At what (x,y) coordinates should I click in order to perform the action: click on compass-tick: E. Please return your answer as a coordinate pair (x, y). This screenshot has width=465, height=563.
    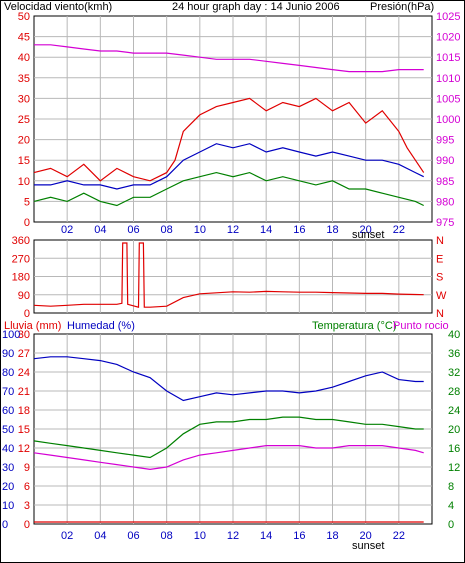
    Looking at the image, I should click on (439, 259).